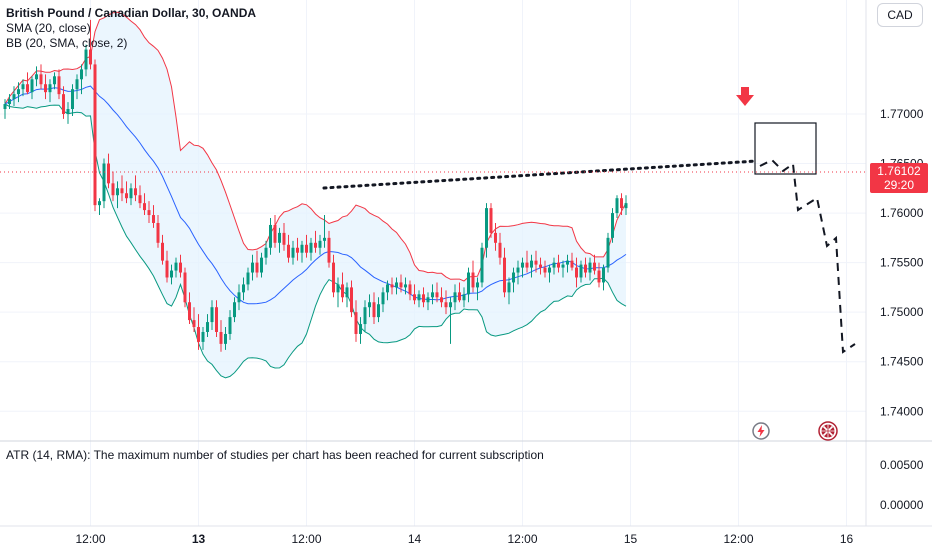 This screenshot has width=932, height=550. What do you see at coordinates (540, 174) in the screenshot?
I see `dotted-trendline` at bounding box center [540, 174].